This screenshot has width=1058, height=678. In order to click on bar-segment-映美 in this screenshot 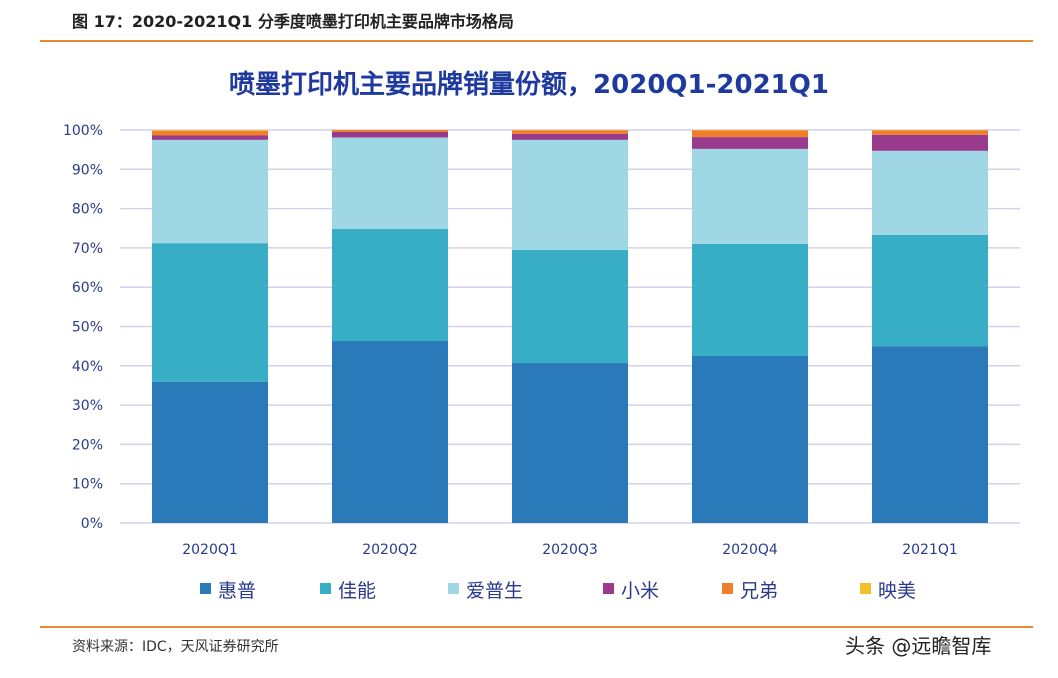, I will do `click(210, 130)`.